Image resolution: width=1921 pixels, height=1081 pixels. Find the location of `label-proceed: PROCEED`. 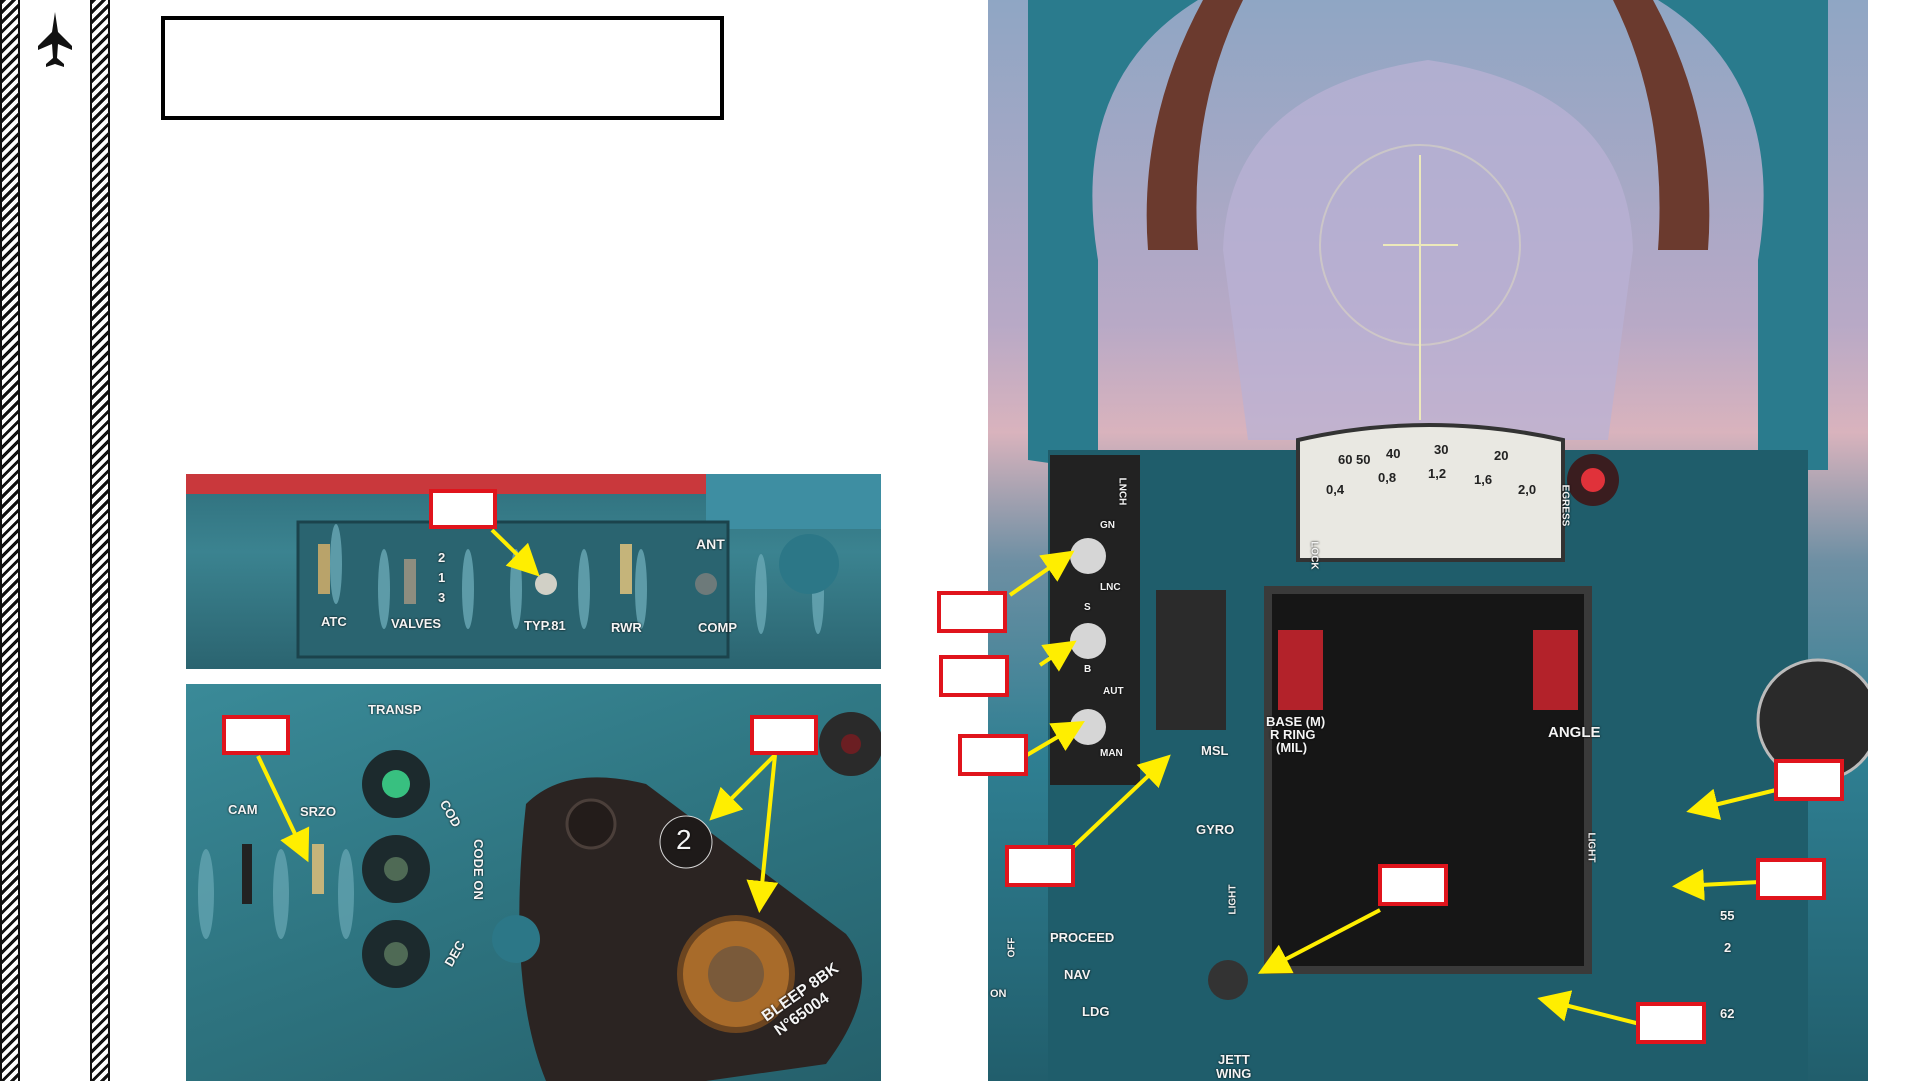

label-proceed: PROCEED is located at coordinates (1082, 937).